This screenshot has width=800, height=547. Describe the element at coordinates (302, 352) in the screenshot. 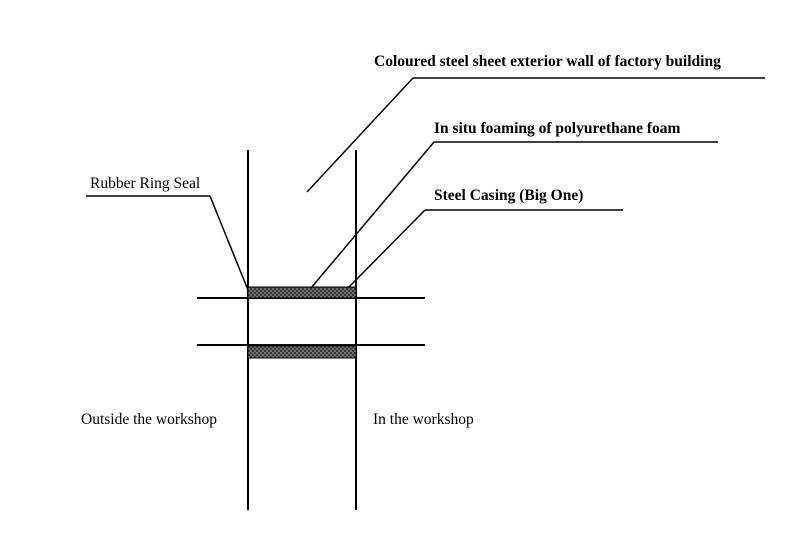

I see `foam-band-lower` at that location.